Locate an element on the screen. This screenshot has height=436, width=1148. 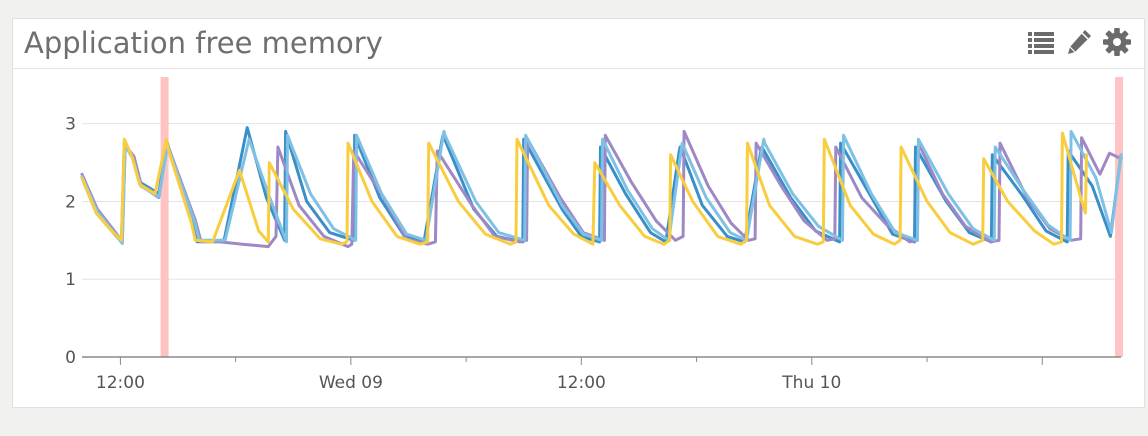
x-axis: 12:00 Wed 09 12:00 Thu 10 is located at coordinates (601, 374).